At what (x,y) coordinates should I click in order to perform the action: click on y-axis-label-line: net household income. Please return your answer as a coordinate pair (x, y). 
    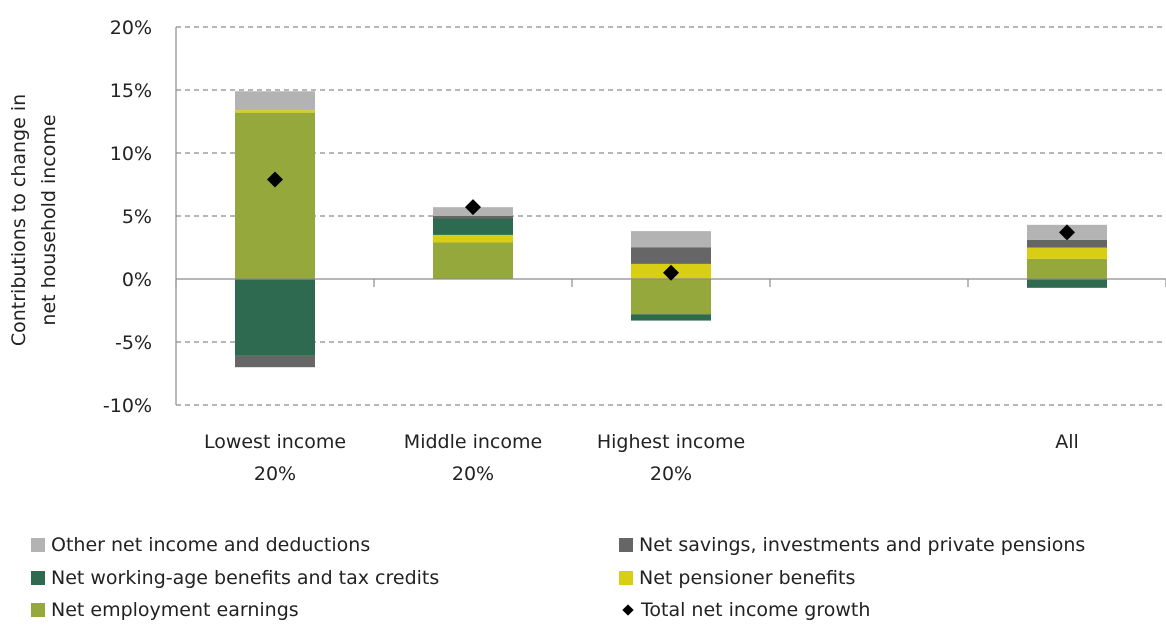
    Looking at the image, I should click on (49, 219).